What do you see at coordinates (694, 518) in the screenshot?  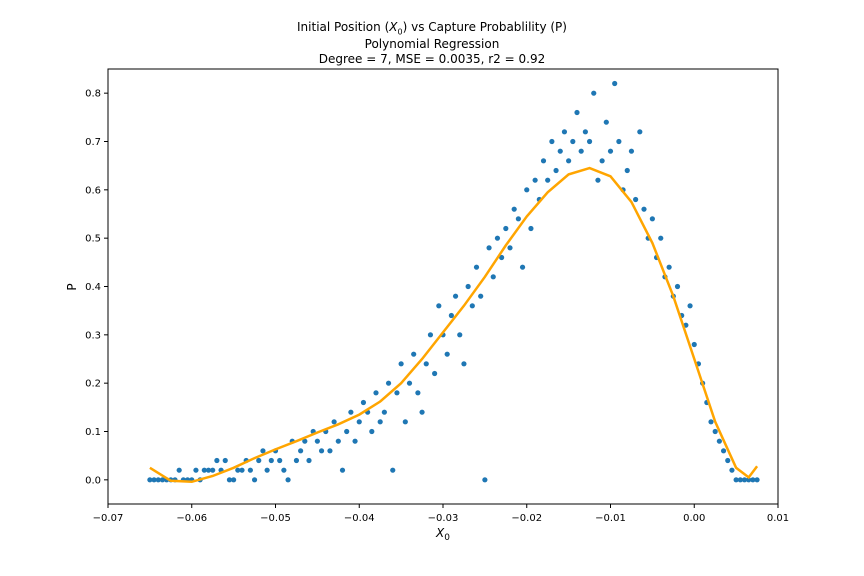 I see `x-tick-label: 0.00` at bounding box center [694, 518].